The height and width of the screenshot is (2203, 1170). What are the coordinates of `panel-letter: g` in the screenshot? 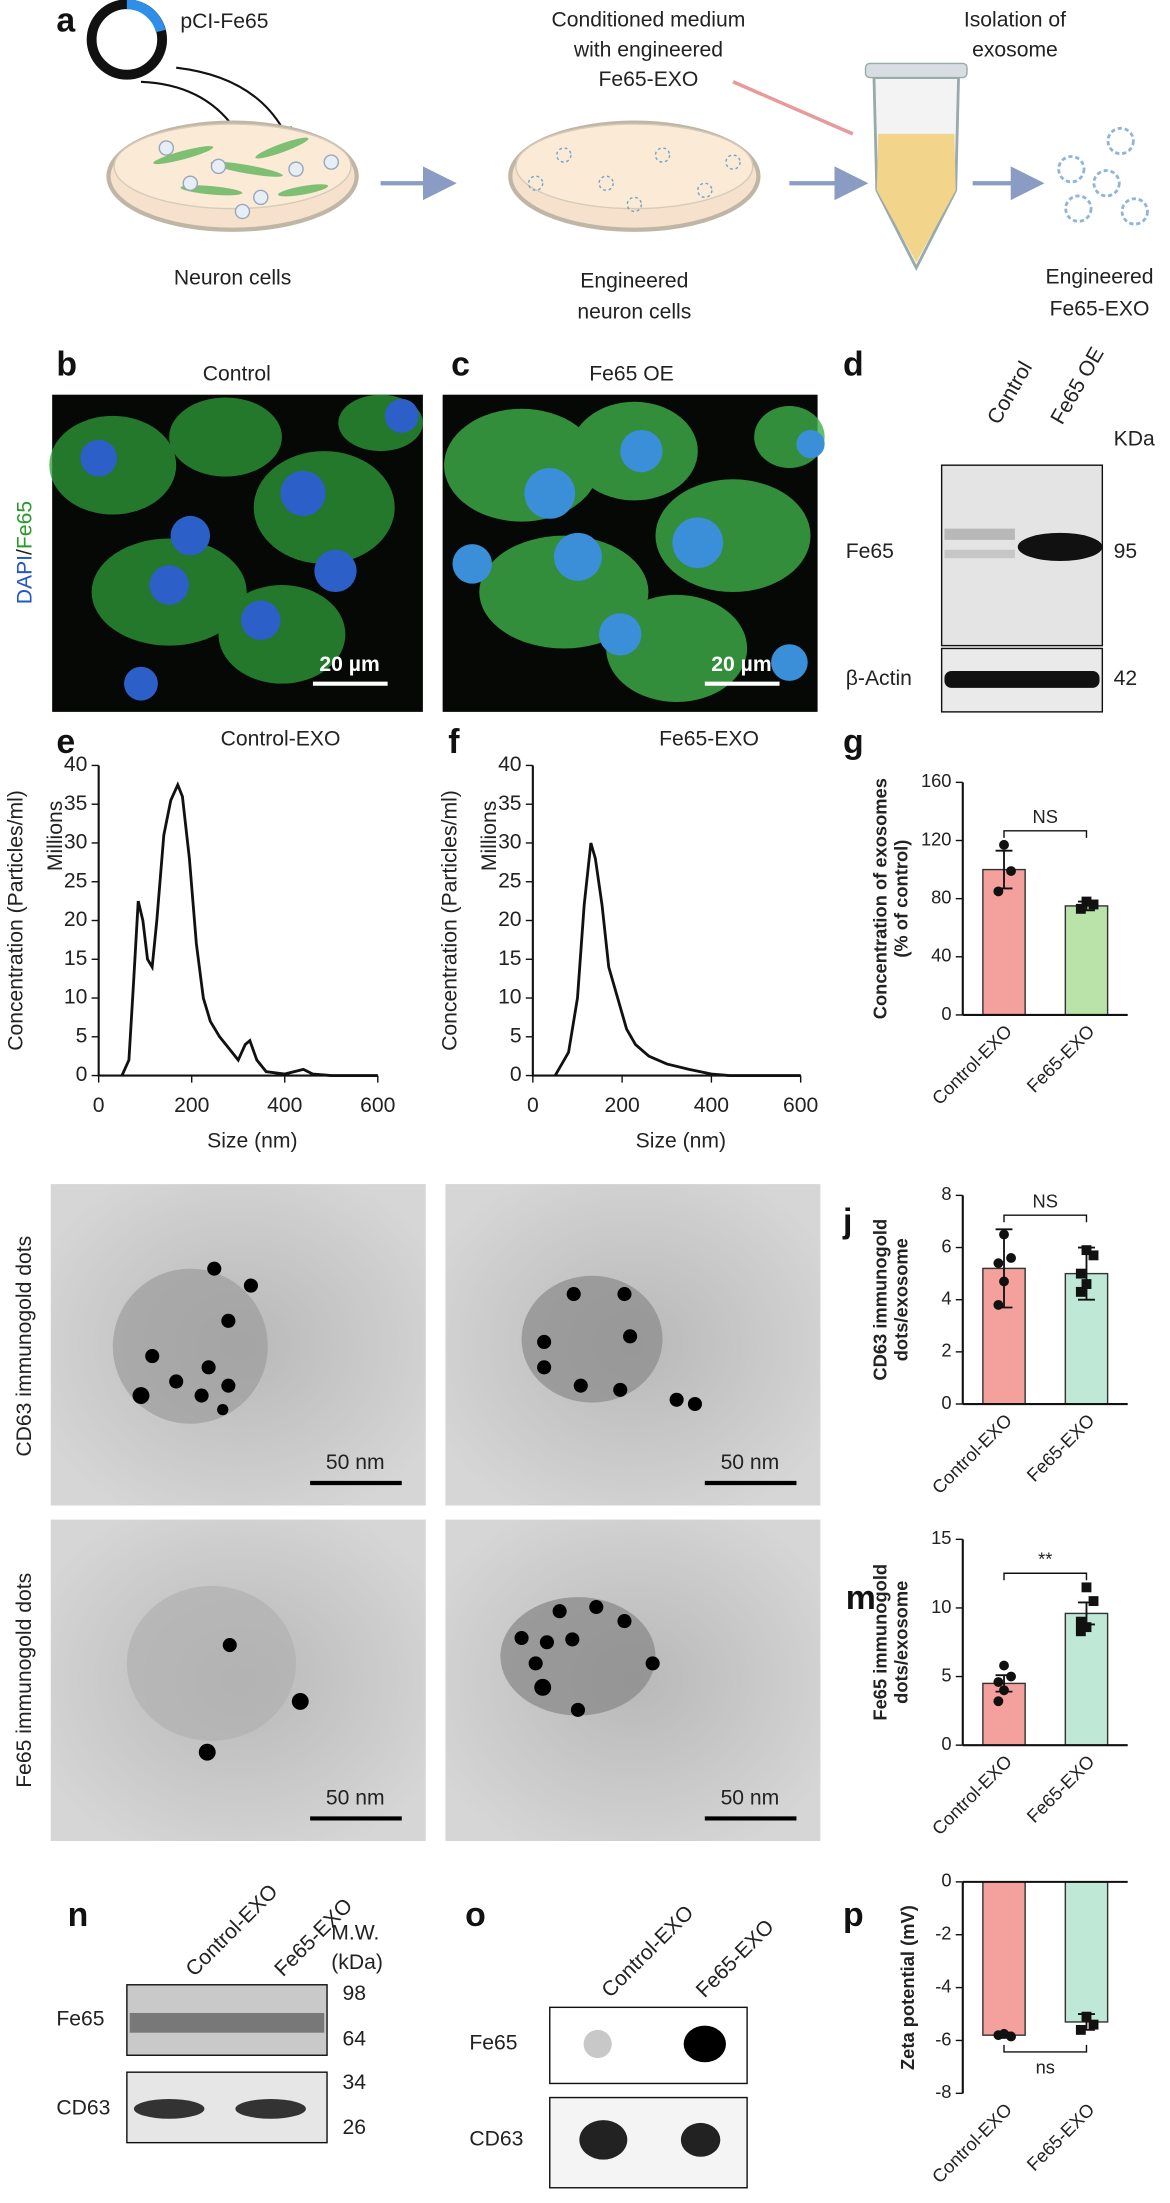 It's located at (853, 742).